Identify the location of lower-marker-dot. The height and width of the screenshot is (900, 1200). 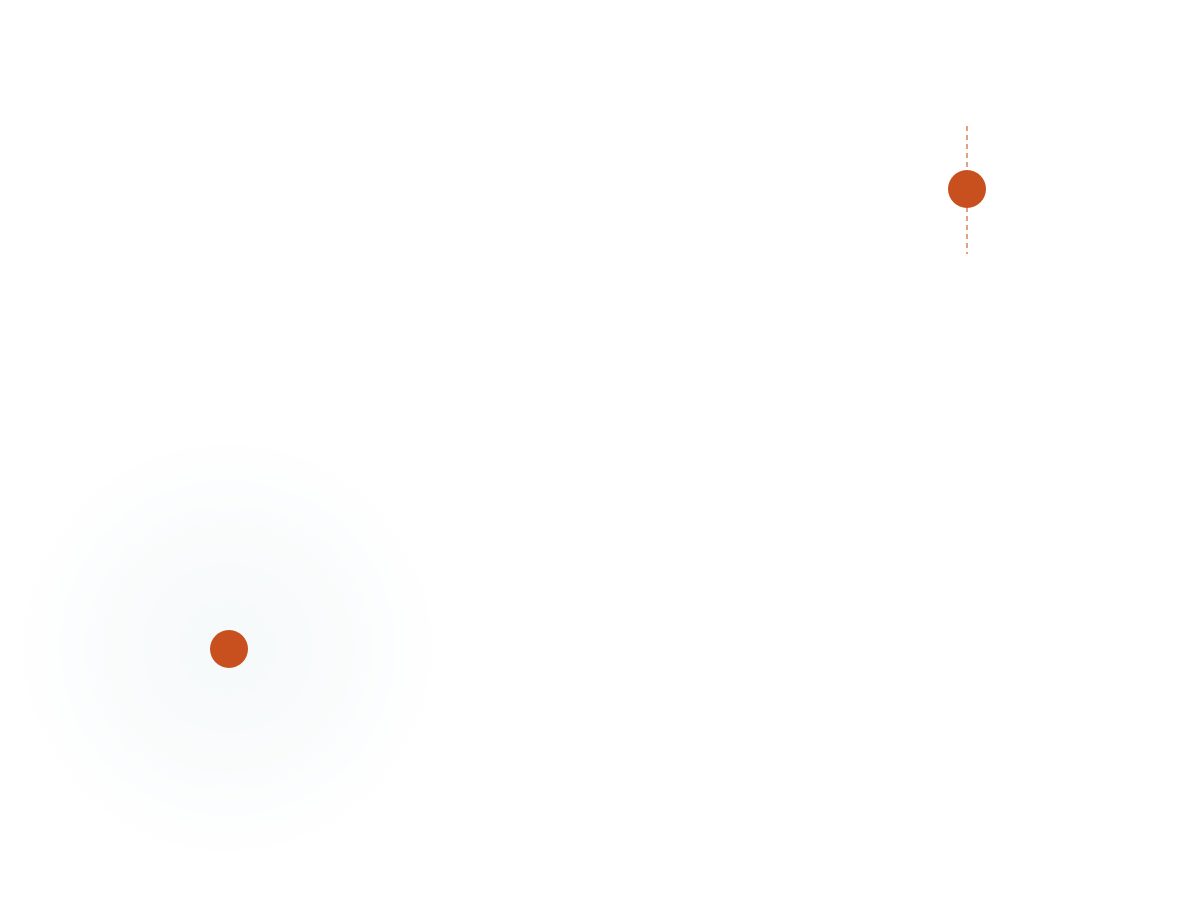
(229, 649).